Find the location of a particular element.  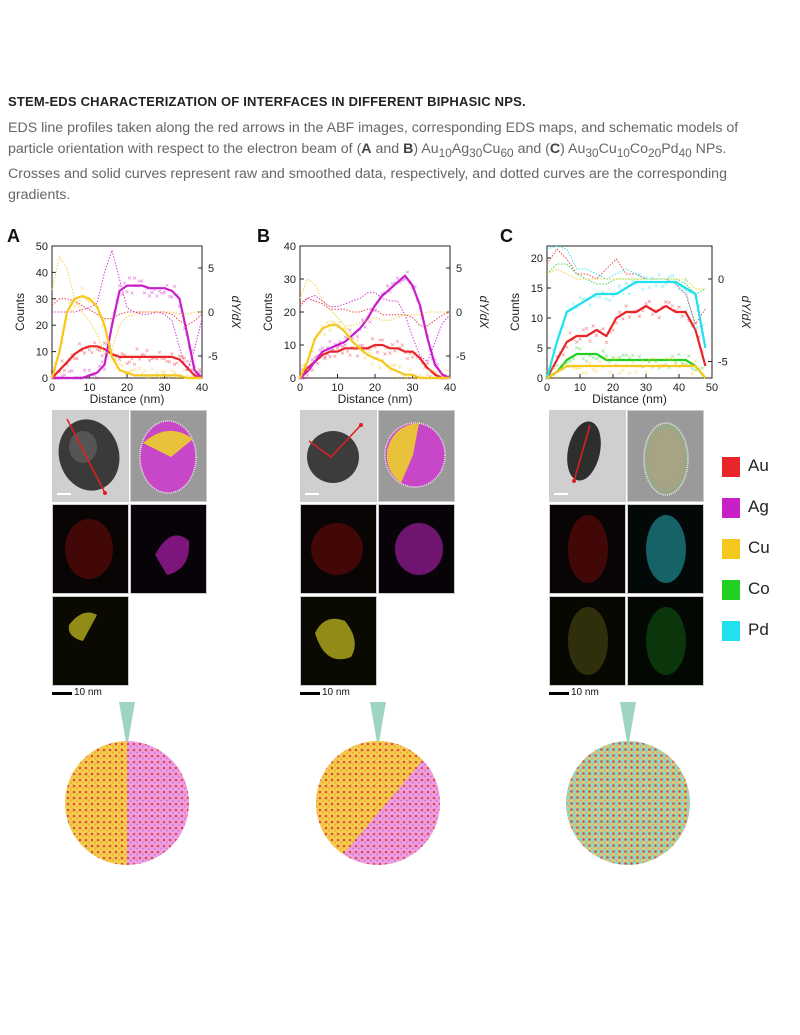

eds-map-cu-b is located at coordinates (338, 641).